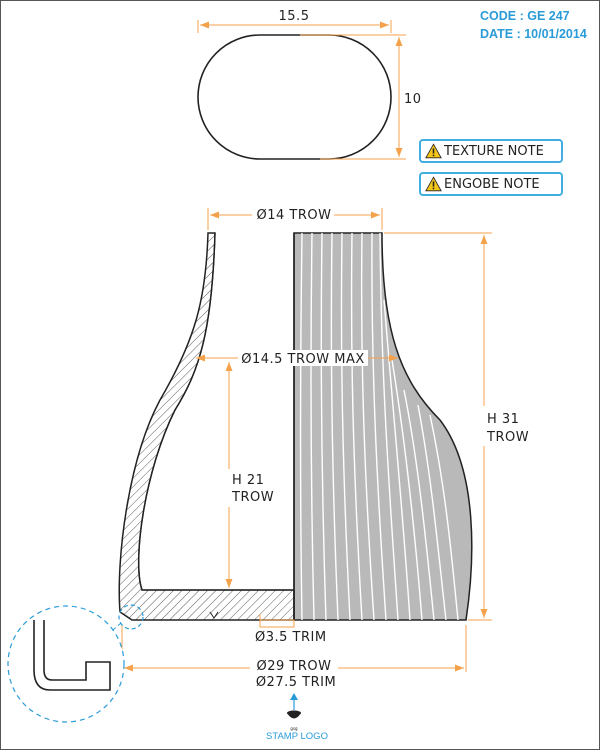 This screenshot has height=755, width=600. Describe the element at coordinates (216, 411) in the screenshot. I see `inner-cavity-profile` at that location.